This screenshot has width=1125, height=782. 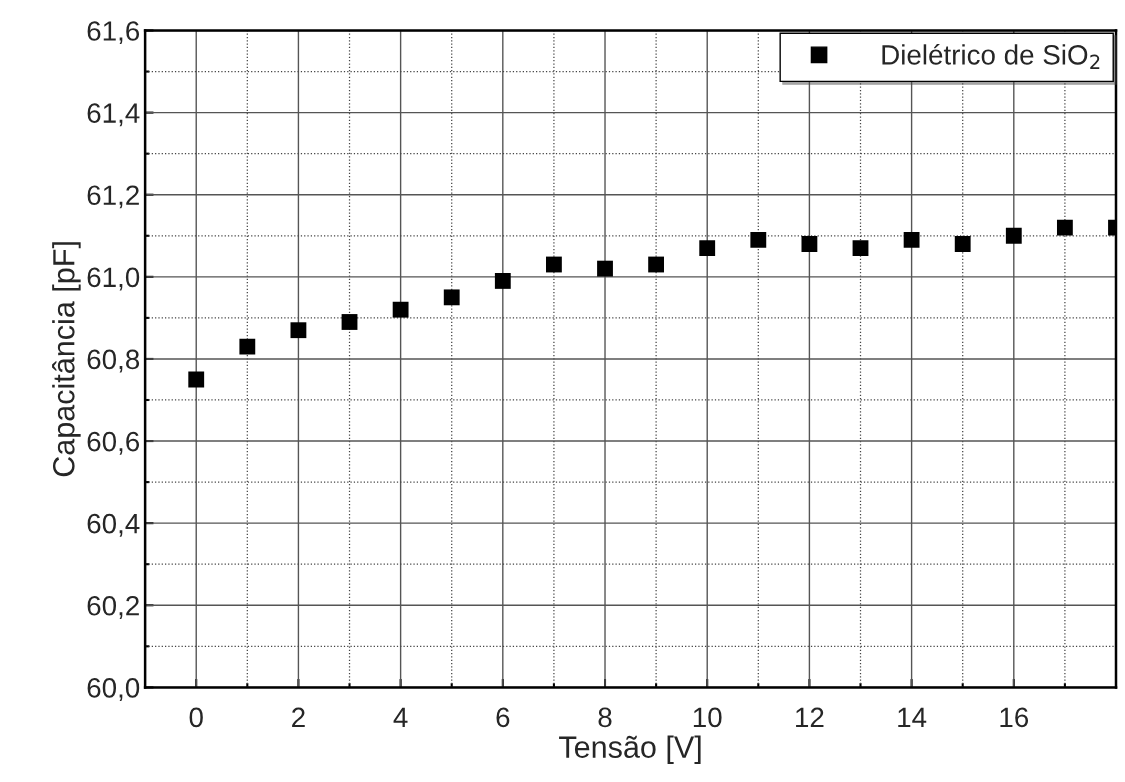 What do you see at coordinates (113, 607) in the screenshot?
I see `y-tick-label: 60,2` at bounding box center [113, 607].